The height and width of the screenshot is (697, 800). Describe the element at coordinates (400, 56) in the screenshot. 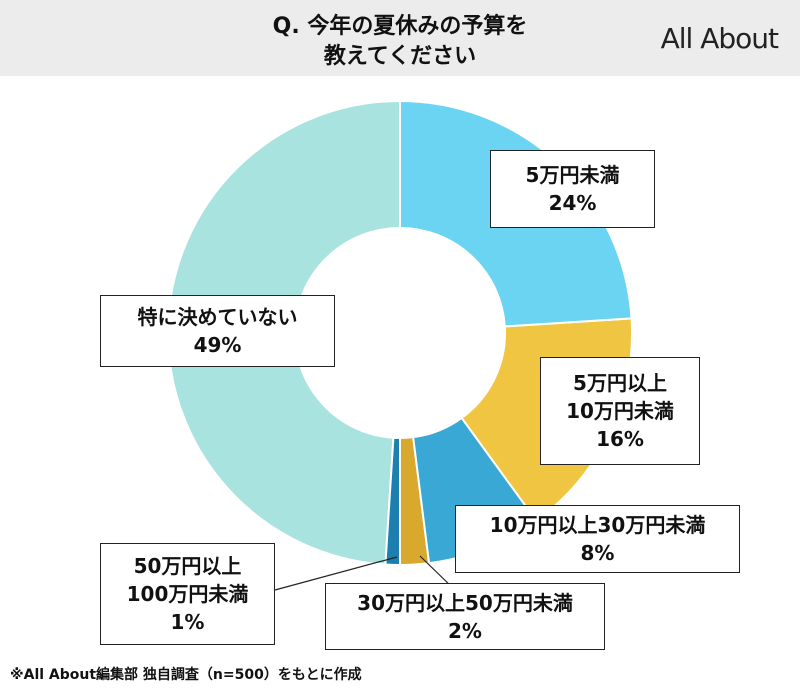

I see `title: 教えてください` at that location.